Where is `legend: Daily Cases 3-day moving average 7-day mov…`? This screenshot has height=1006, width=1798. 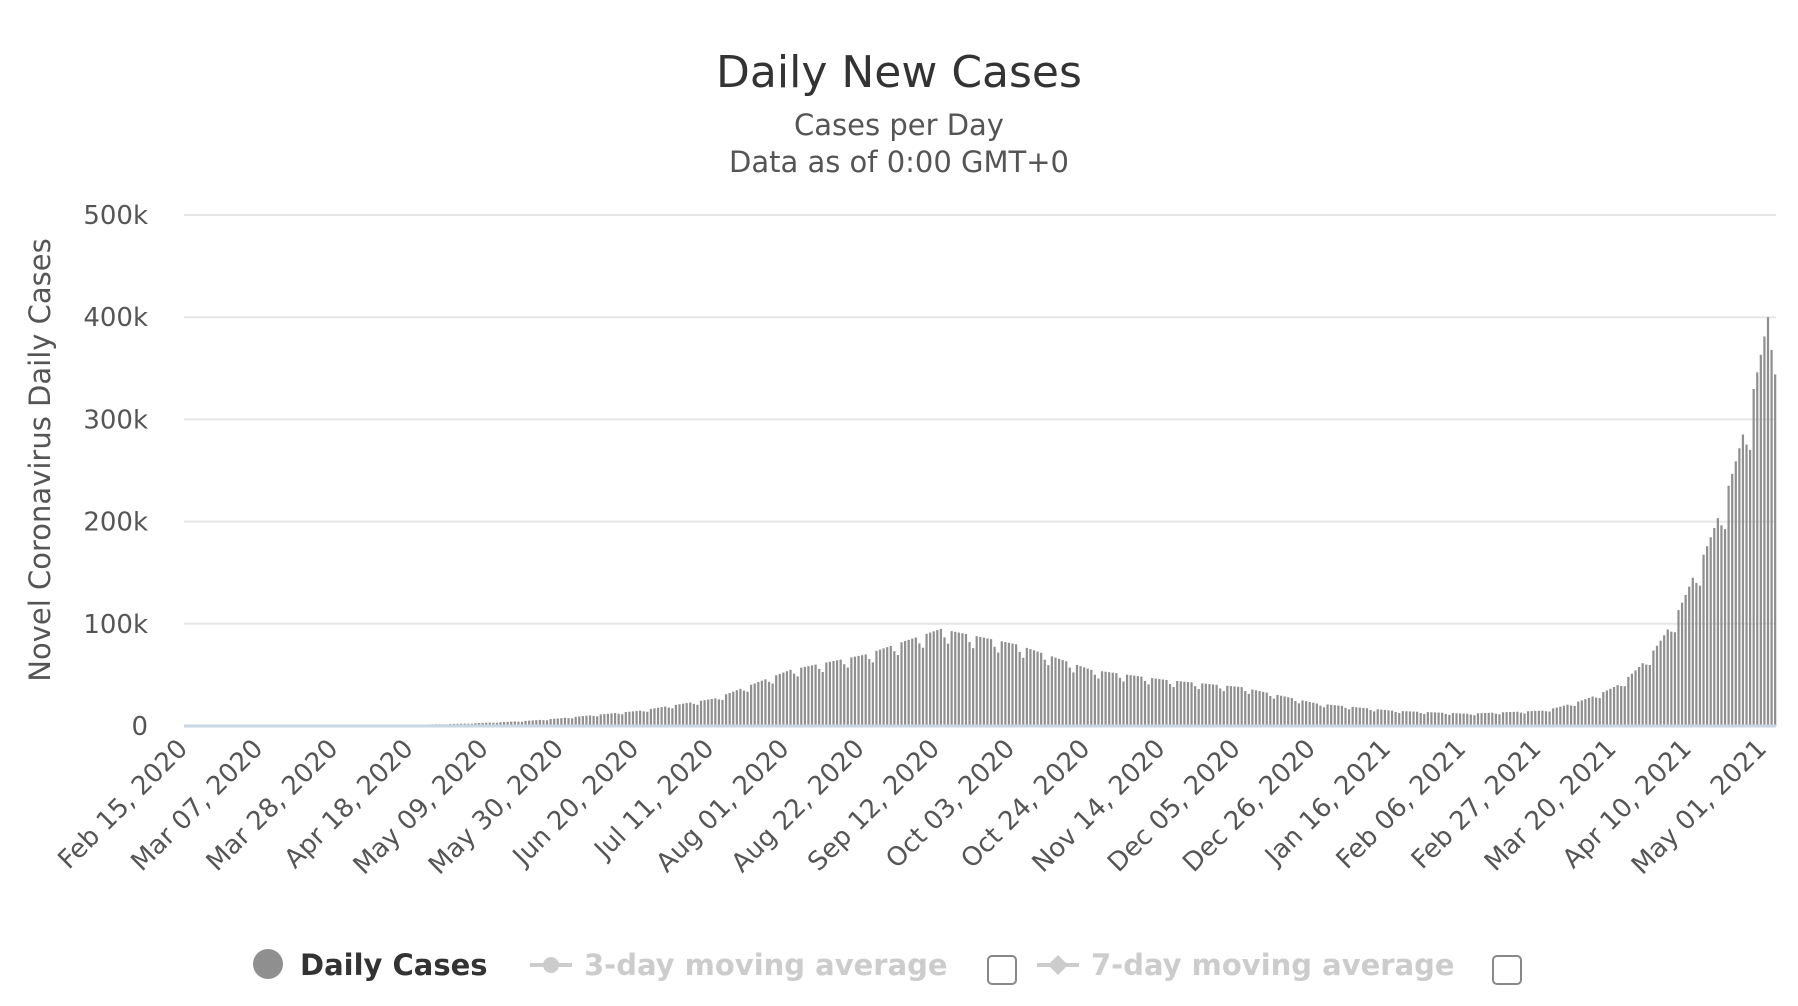
legend: Daily Cases 3-day moving average 7-day mov… is located at coordinates (887, 966).